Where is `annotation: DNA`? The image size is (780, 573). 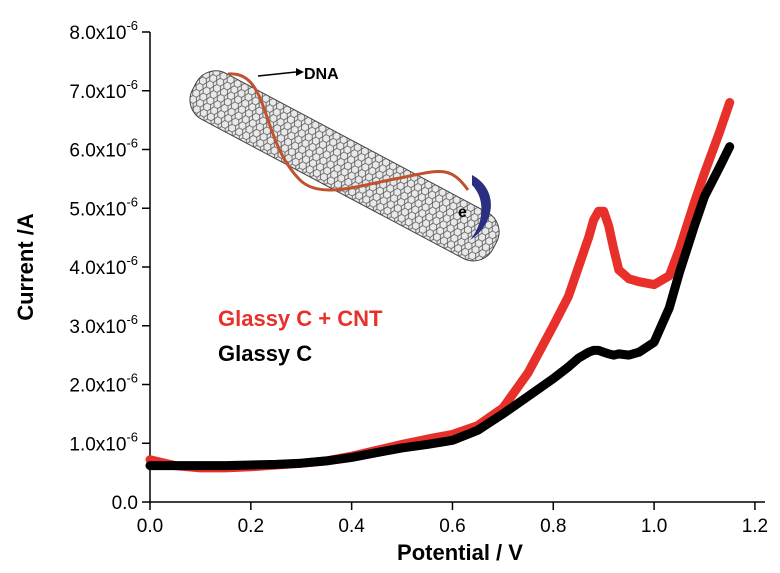 annotation: DNA is located at coordinates (321, 74).